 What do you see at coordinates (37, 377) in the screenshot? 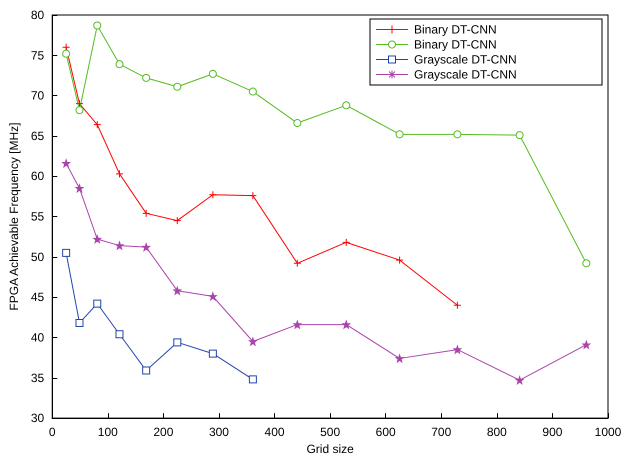
I see `y-tick-label: 35` at bounding box center [37, 377].